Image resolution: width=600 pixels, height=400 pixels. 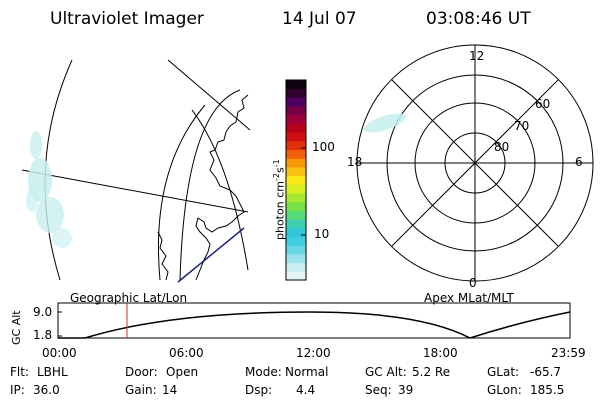 I want to click on mlt-label-6: 6, so click(x=579, y=162).